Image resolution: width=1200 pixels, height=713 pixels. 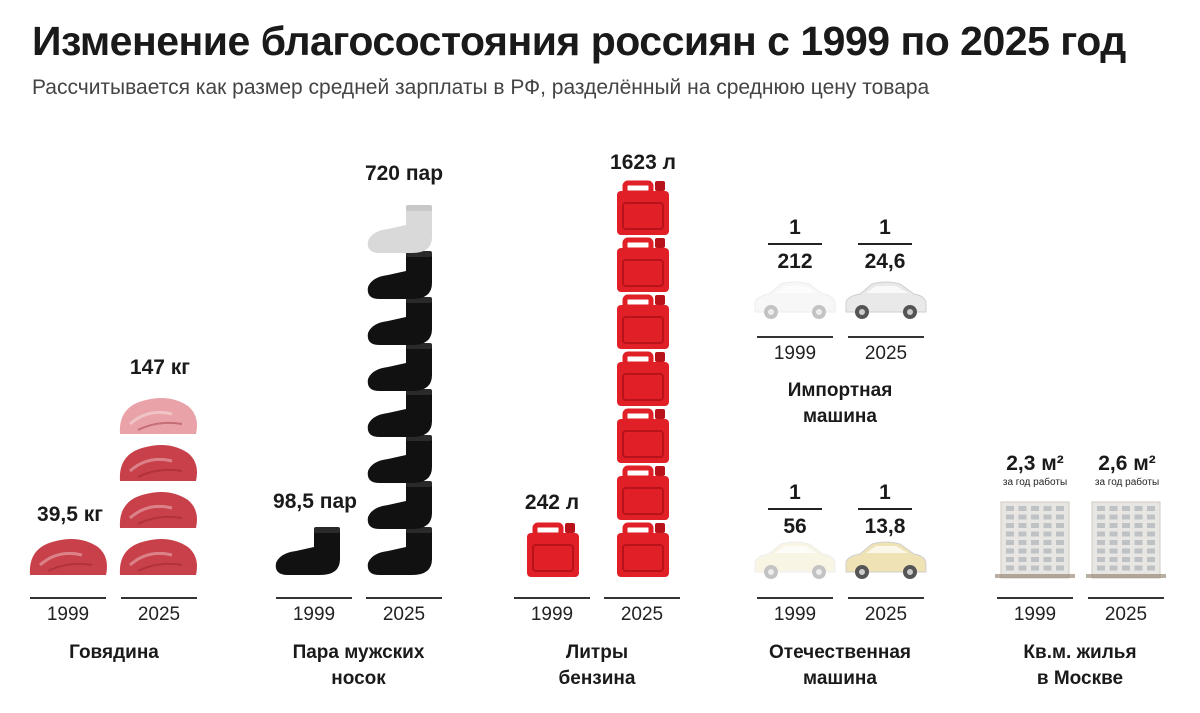 What do you see at coordinates (795, 526) in the screenshot?
I see `domestic-1999-denominator: 56` at bounding box center [795, 526].